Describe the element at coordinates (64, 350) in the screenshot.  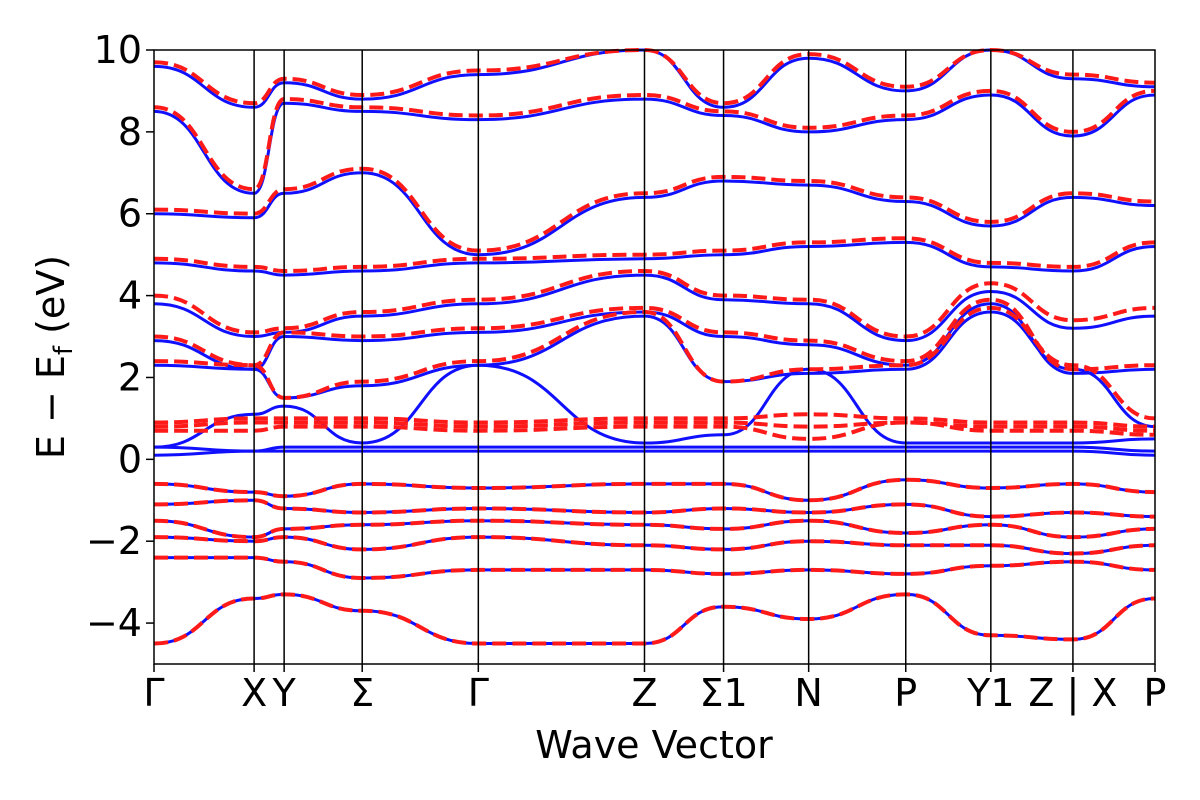
I see `y-axis-label-sub: f` at that location.